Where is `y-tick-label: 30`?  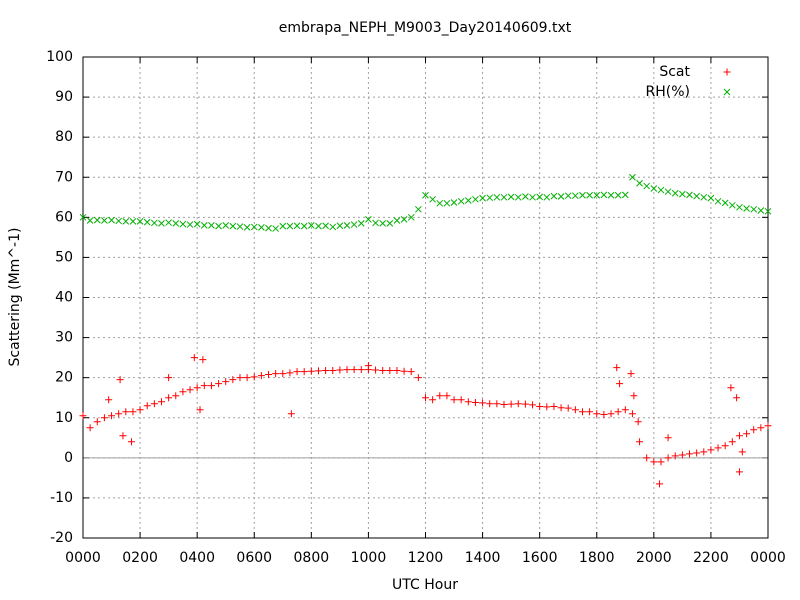 y-tick-label: 30 is located at coordinates (64, 338).